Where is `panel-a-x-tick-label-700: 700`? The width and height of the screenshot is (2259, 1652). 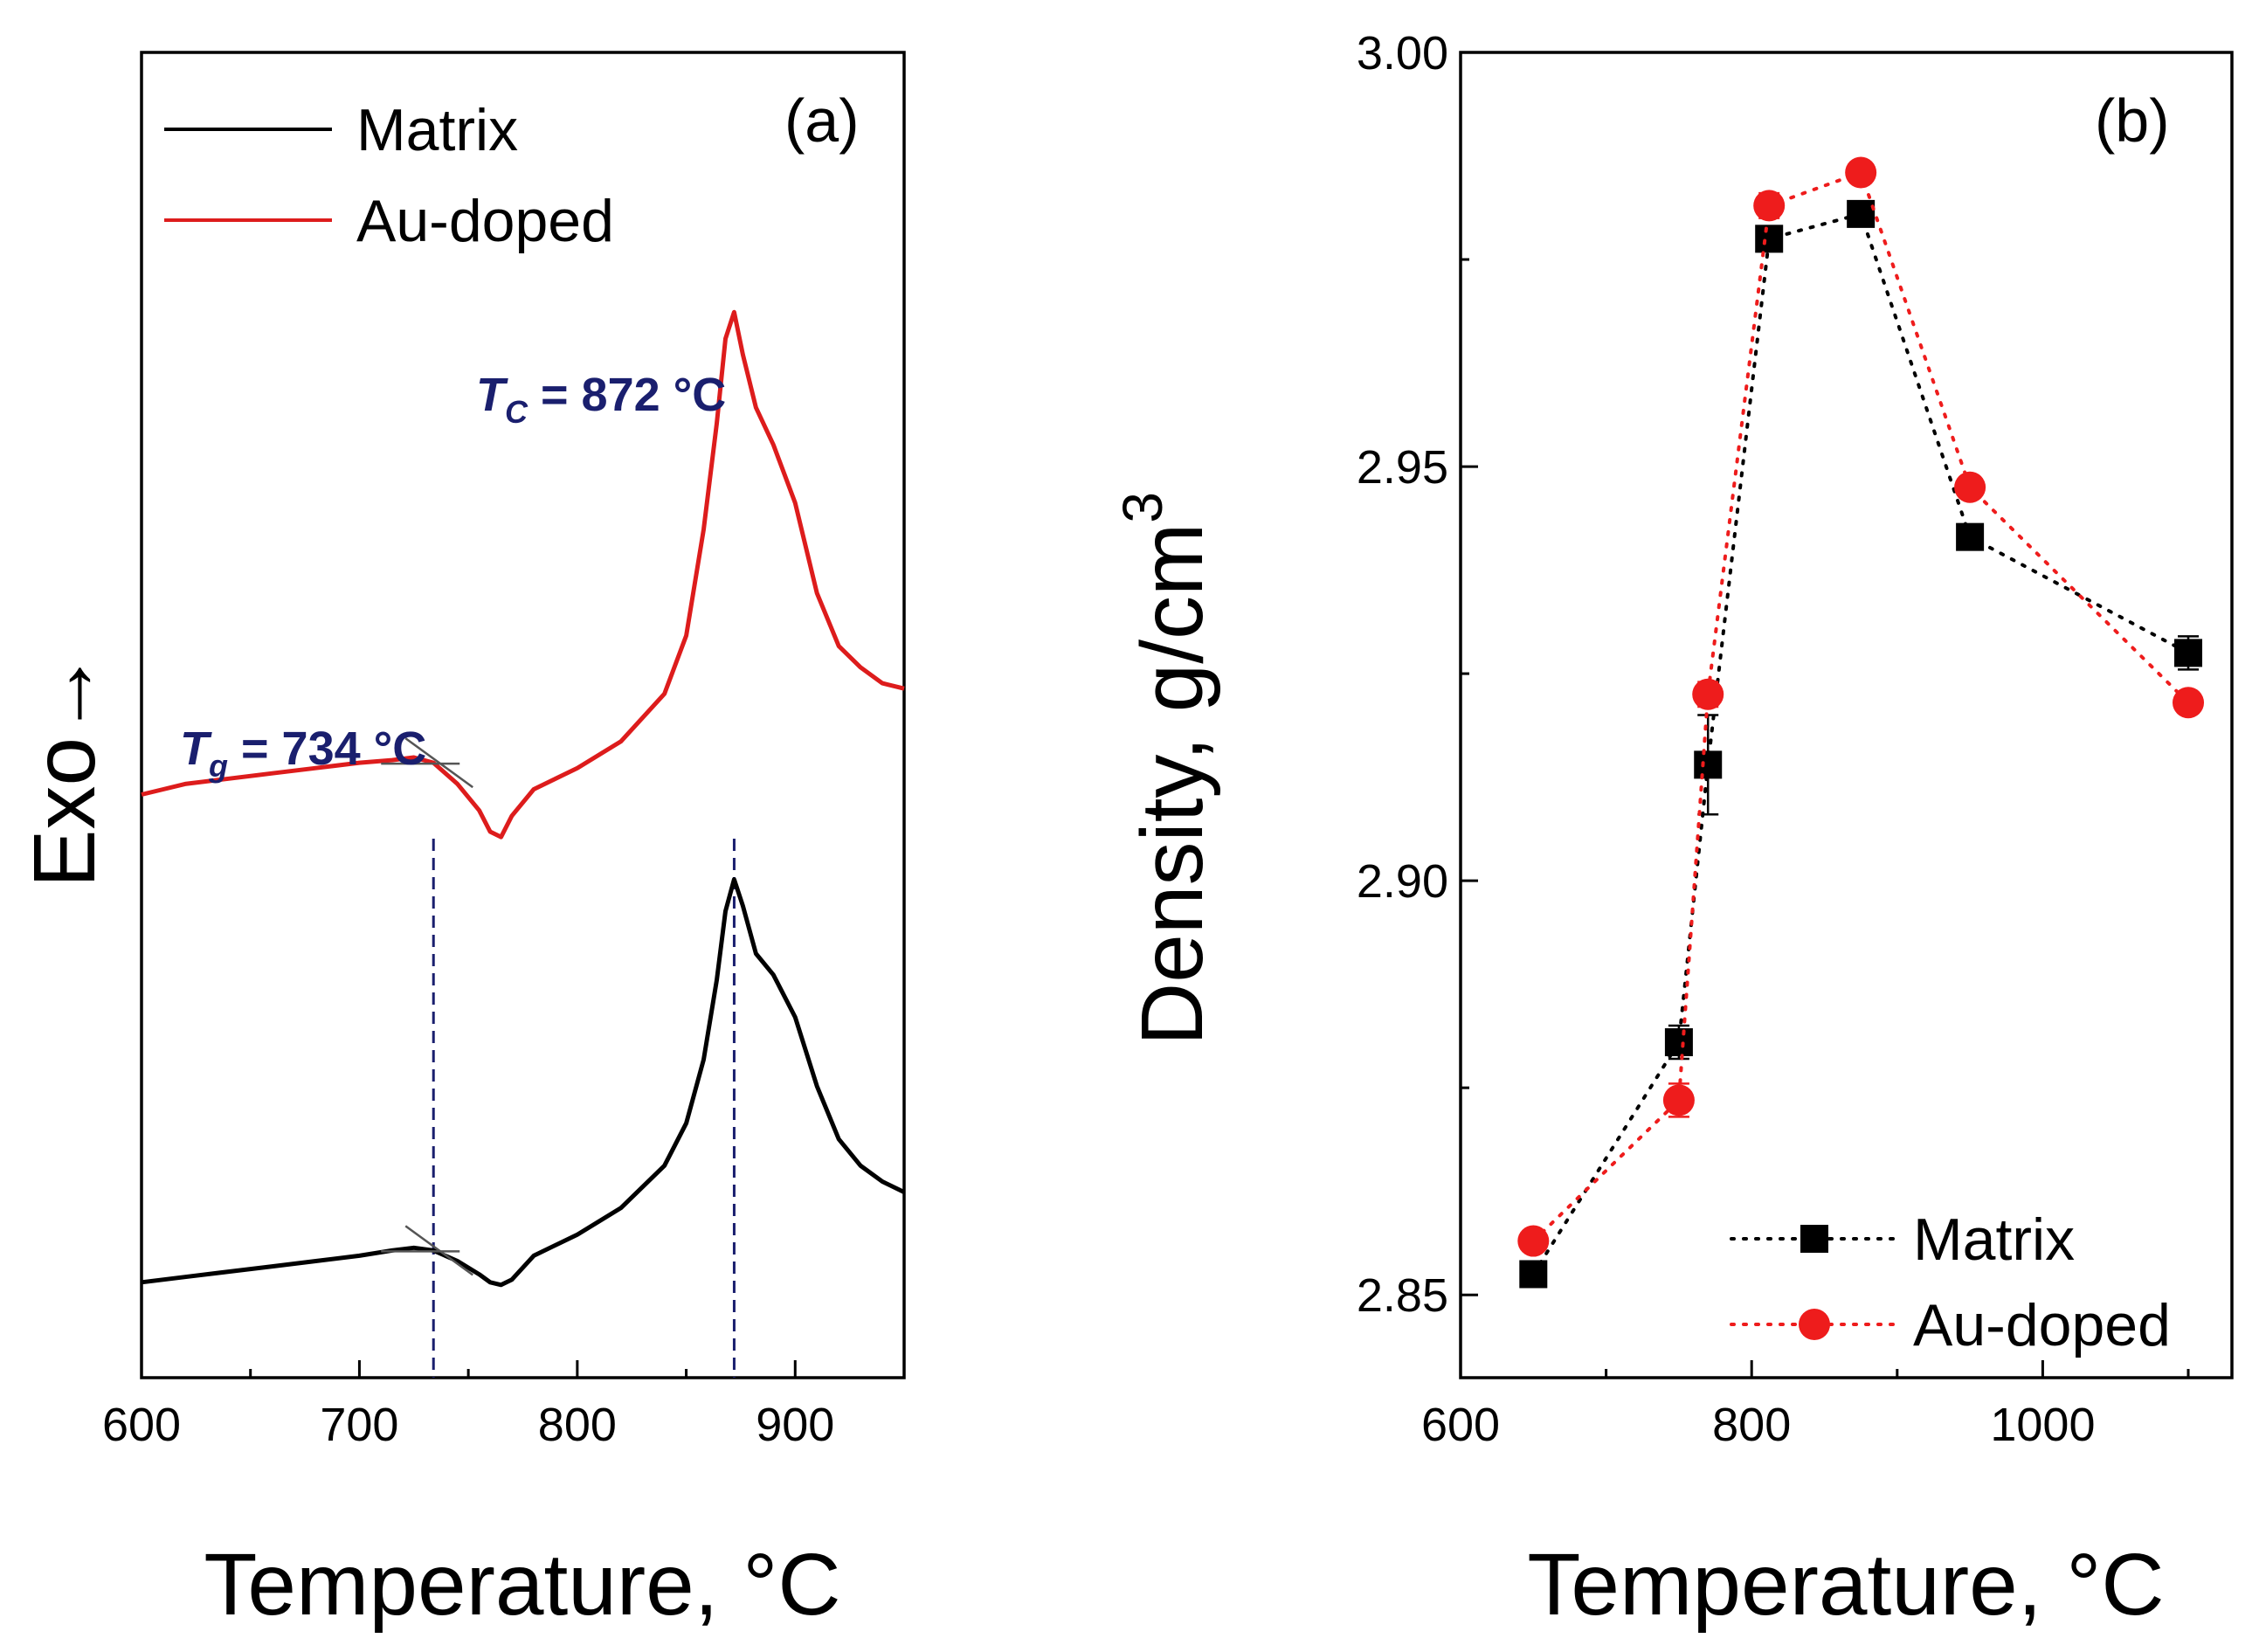
panel-a-x-tick-label-700: 700 is located at coordinates (359, 1425).